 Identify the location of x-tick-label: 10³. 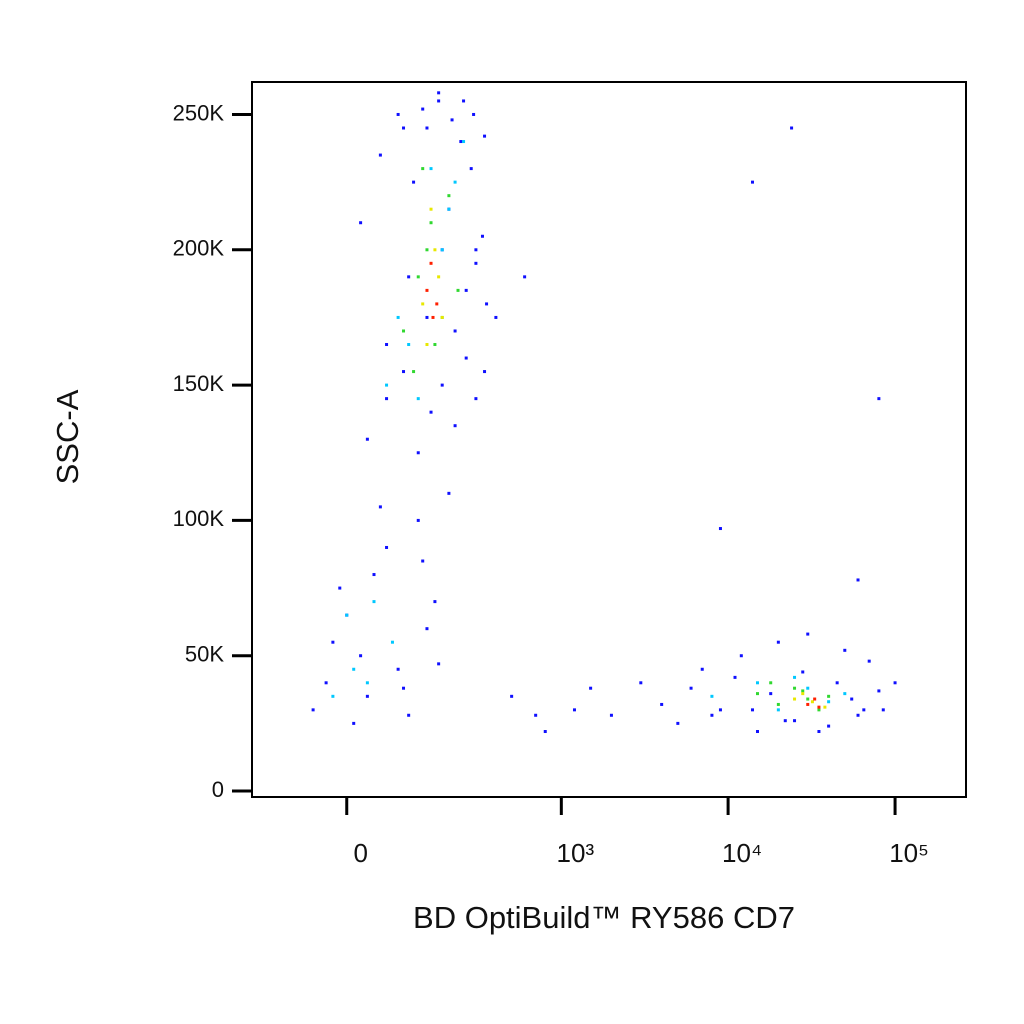
(576, 853).